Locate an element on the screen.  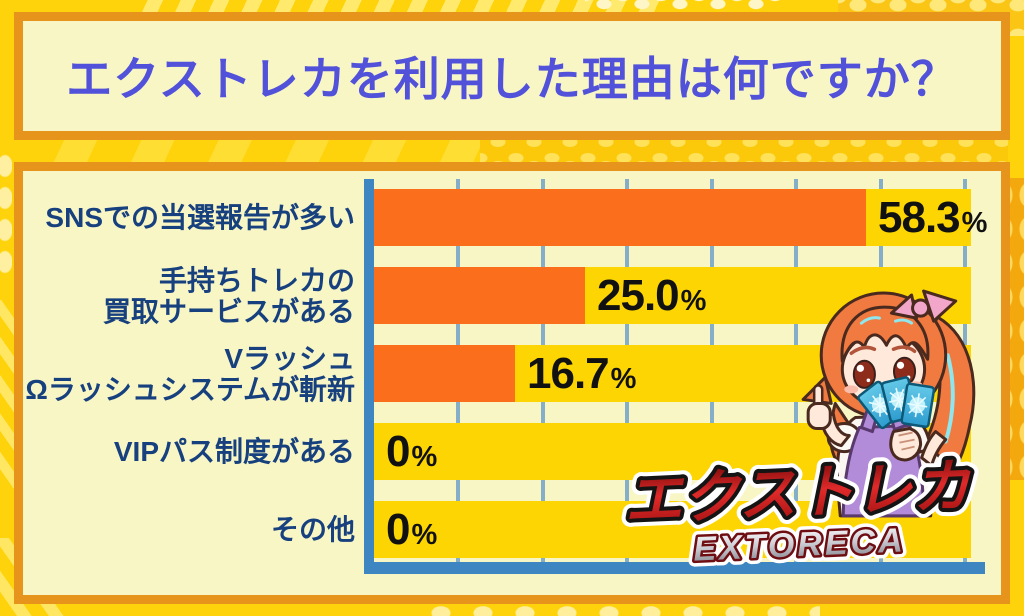
background-stripes-middle is located at coordinates (250, 151).